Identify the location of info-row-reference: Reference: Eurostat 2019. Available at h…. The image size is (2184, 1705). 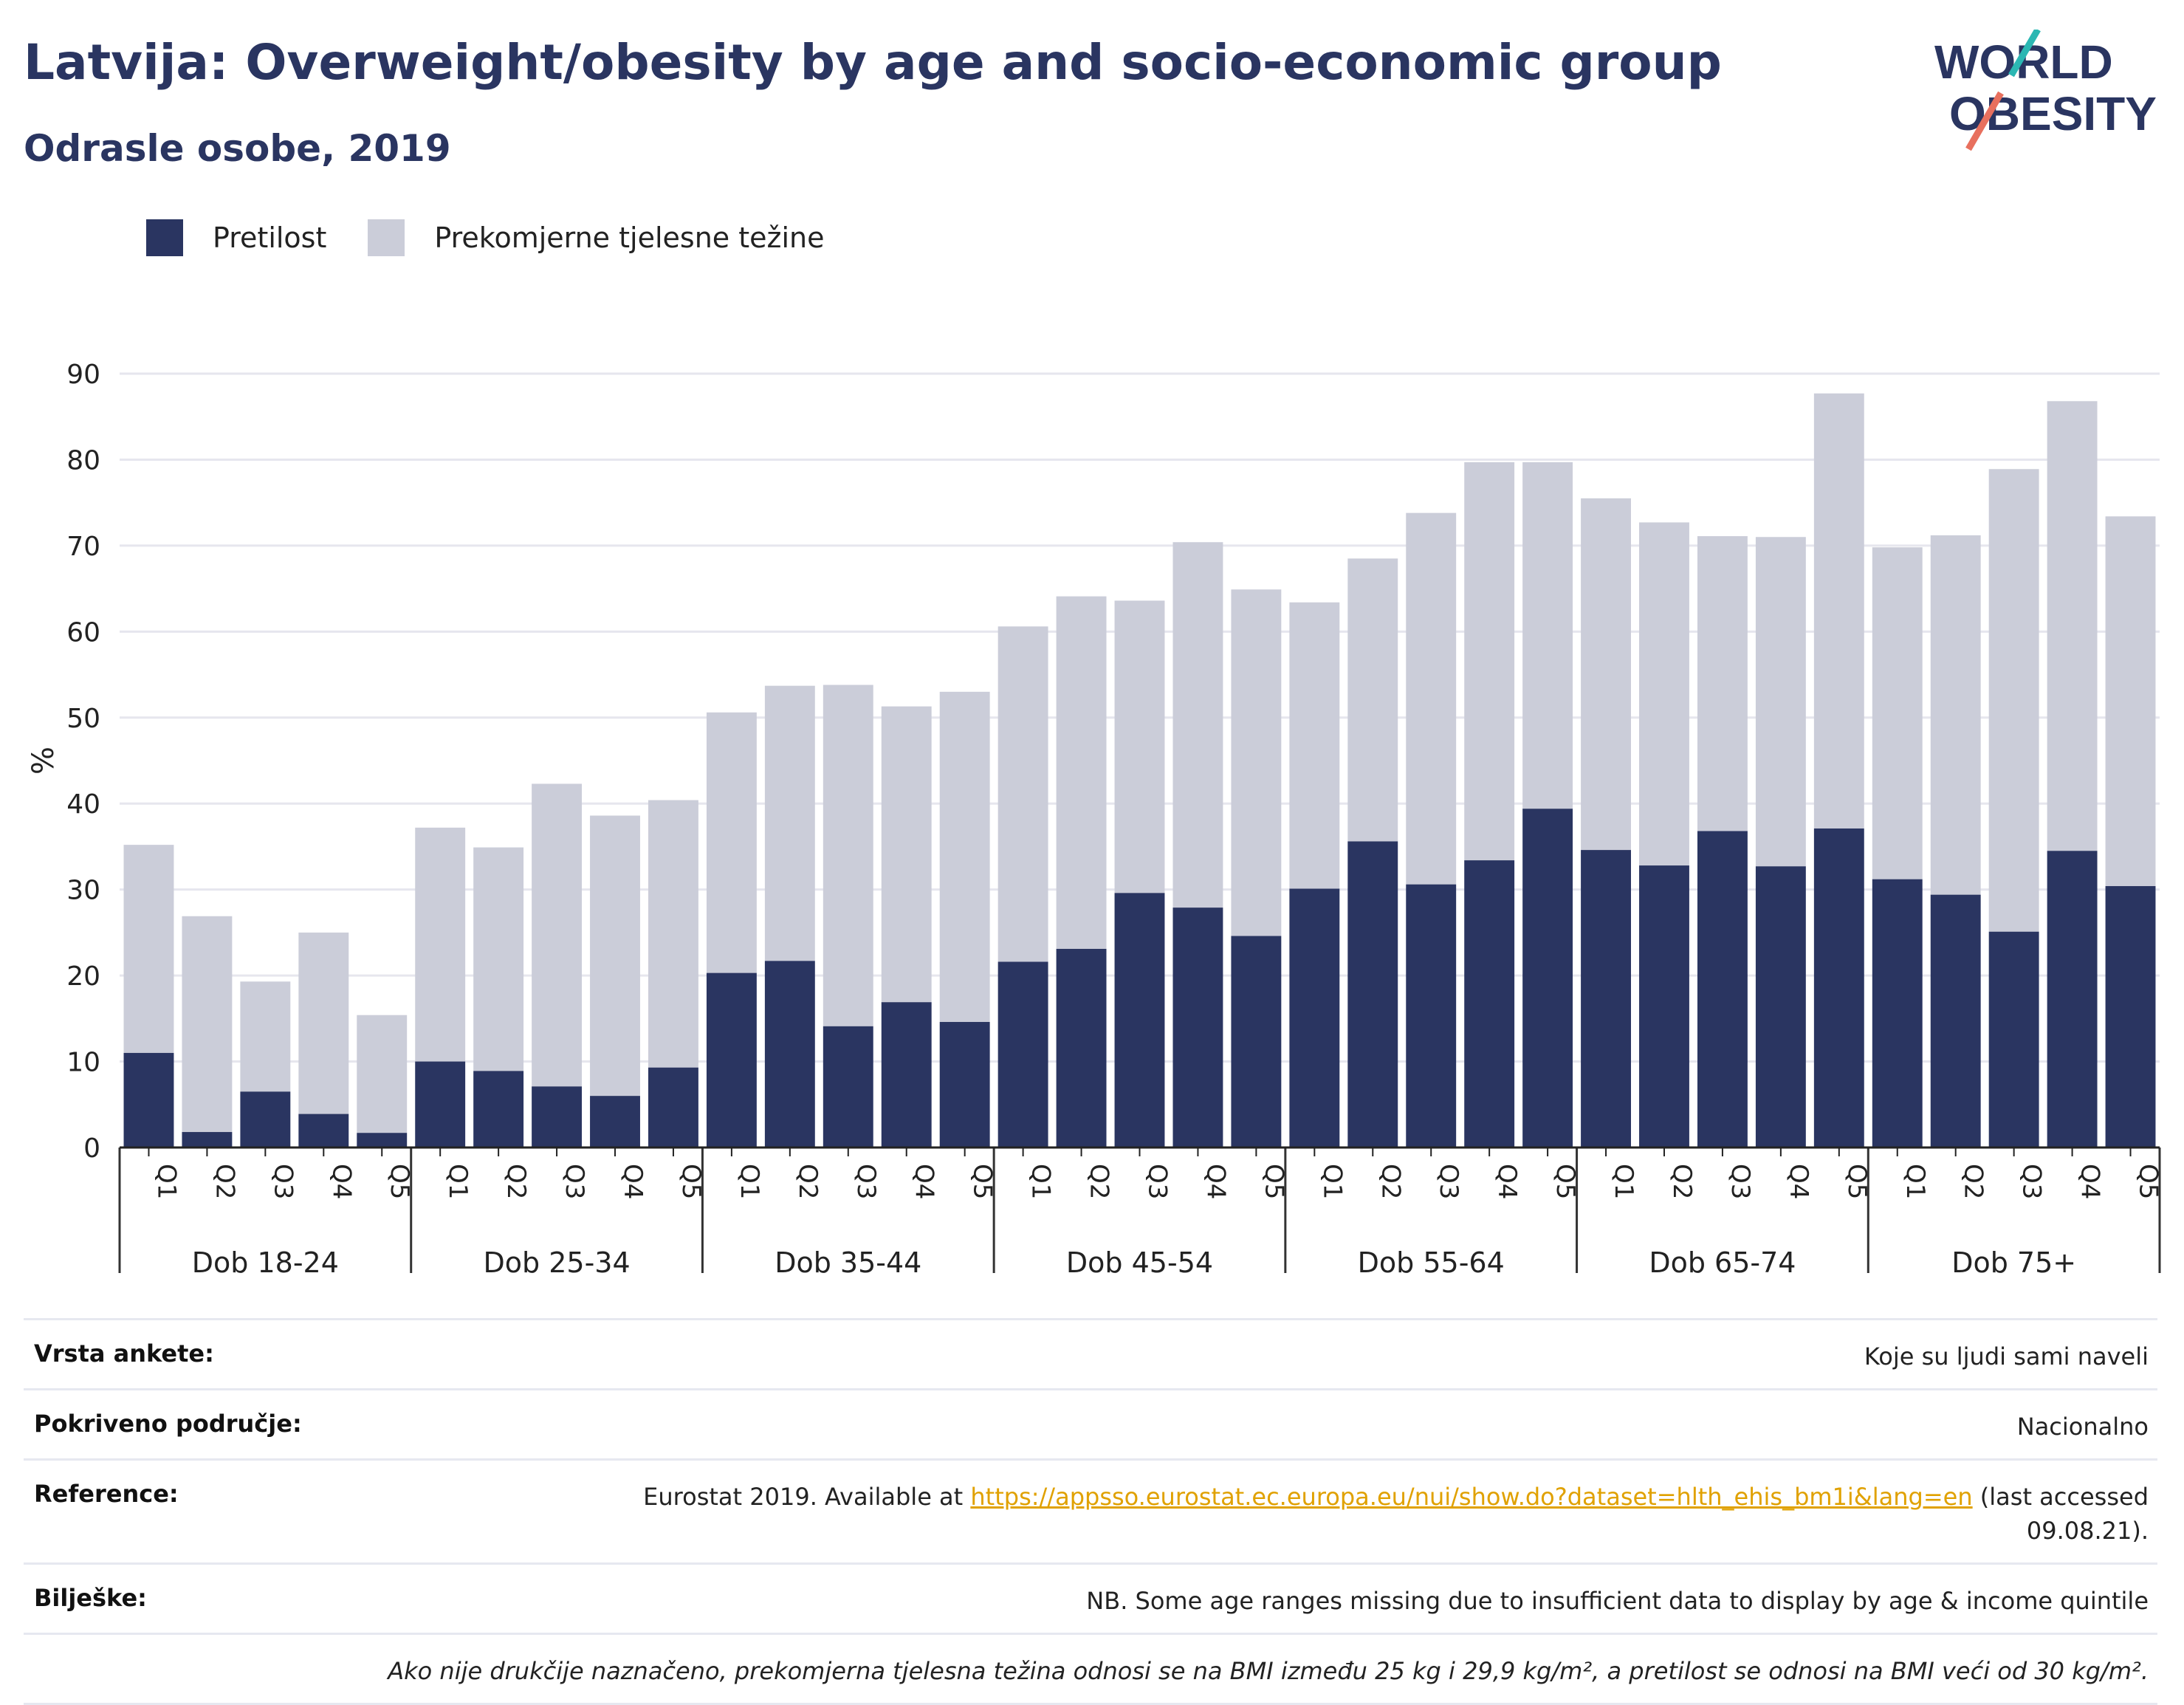
(1090, 1510).